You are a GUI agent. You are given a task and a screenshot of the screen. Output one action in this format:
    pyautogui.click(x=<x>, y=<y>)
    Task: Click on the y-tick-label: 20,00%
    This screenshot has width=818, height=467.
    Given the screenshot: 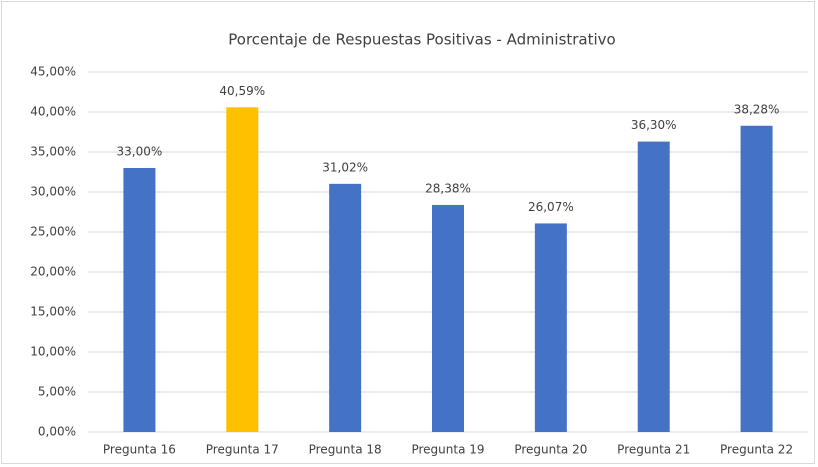 What is the action you would take?
    pyautogui.click(x=53, y=272)
    